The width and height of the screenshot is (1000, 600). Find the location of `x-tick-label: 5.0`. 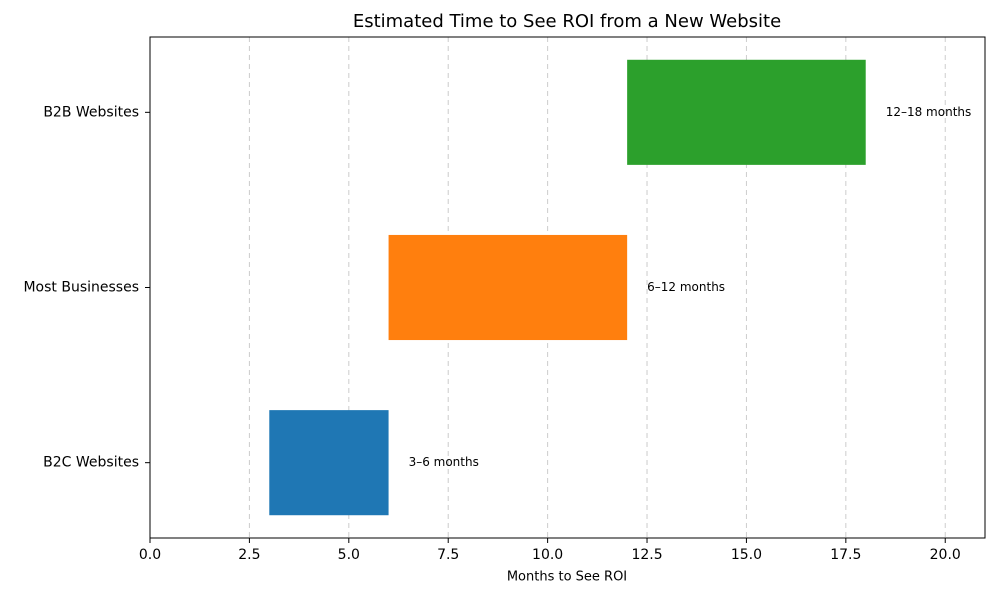

x-tick-label: 5.0 is located at coordinates (349, 555).